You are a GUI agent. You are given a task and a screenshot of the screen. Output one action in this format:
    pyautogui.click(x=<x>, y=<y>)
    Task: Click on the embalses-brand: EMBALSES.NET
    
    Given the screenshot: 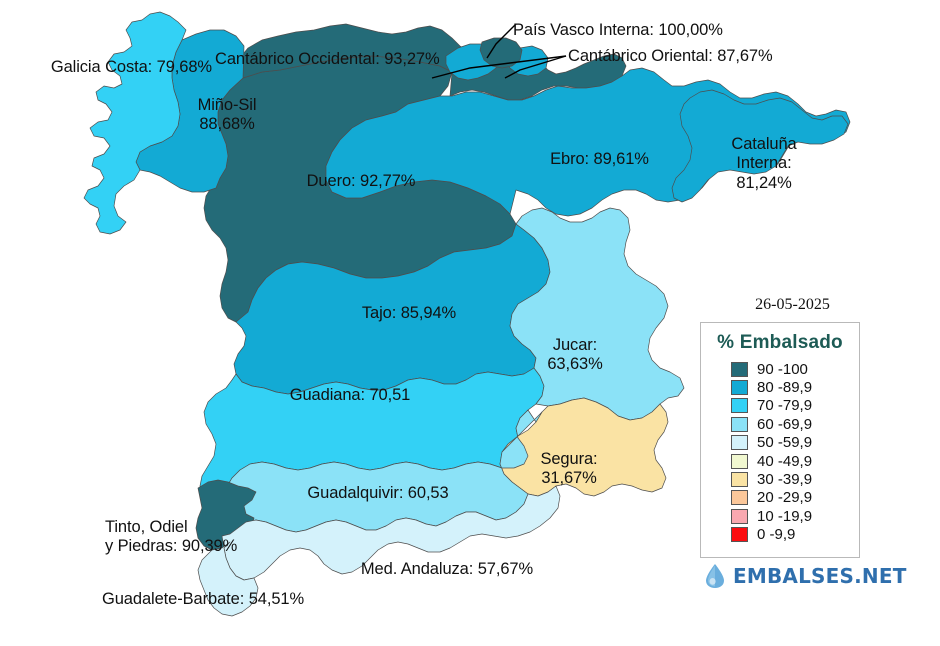 What is the action you would take?
    pyautogui.click(x=805, y=576)
    